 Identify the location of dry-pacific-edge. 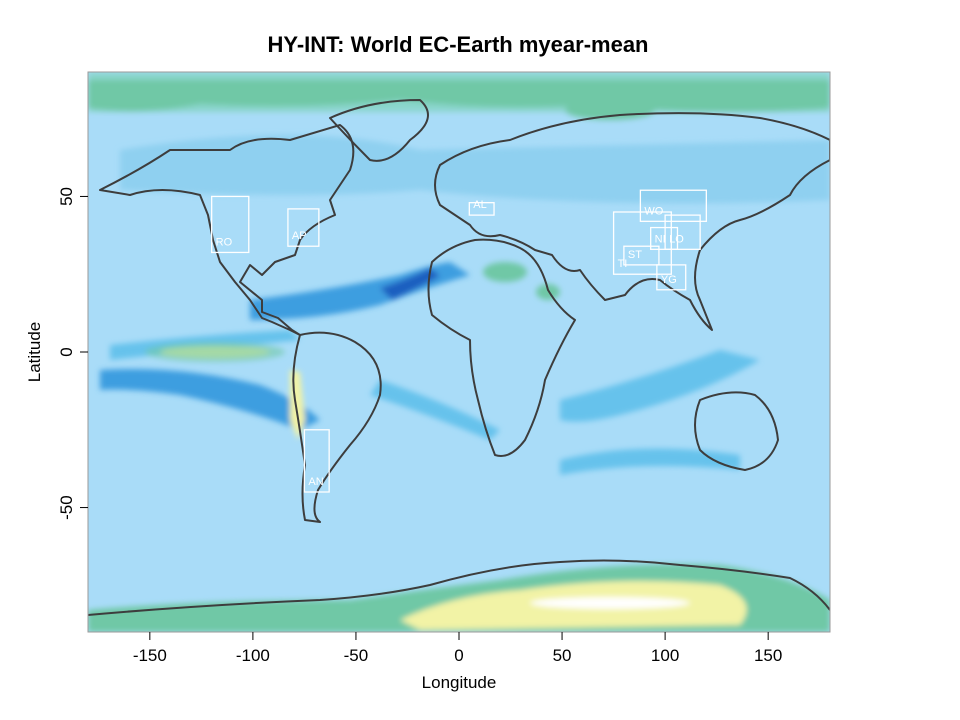
(215, 352).